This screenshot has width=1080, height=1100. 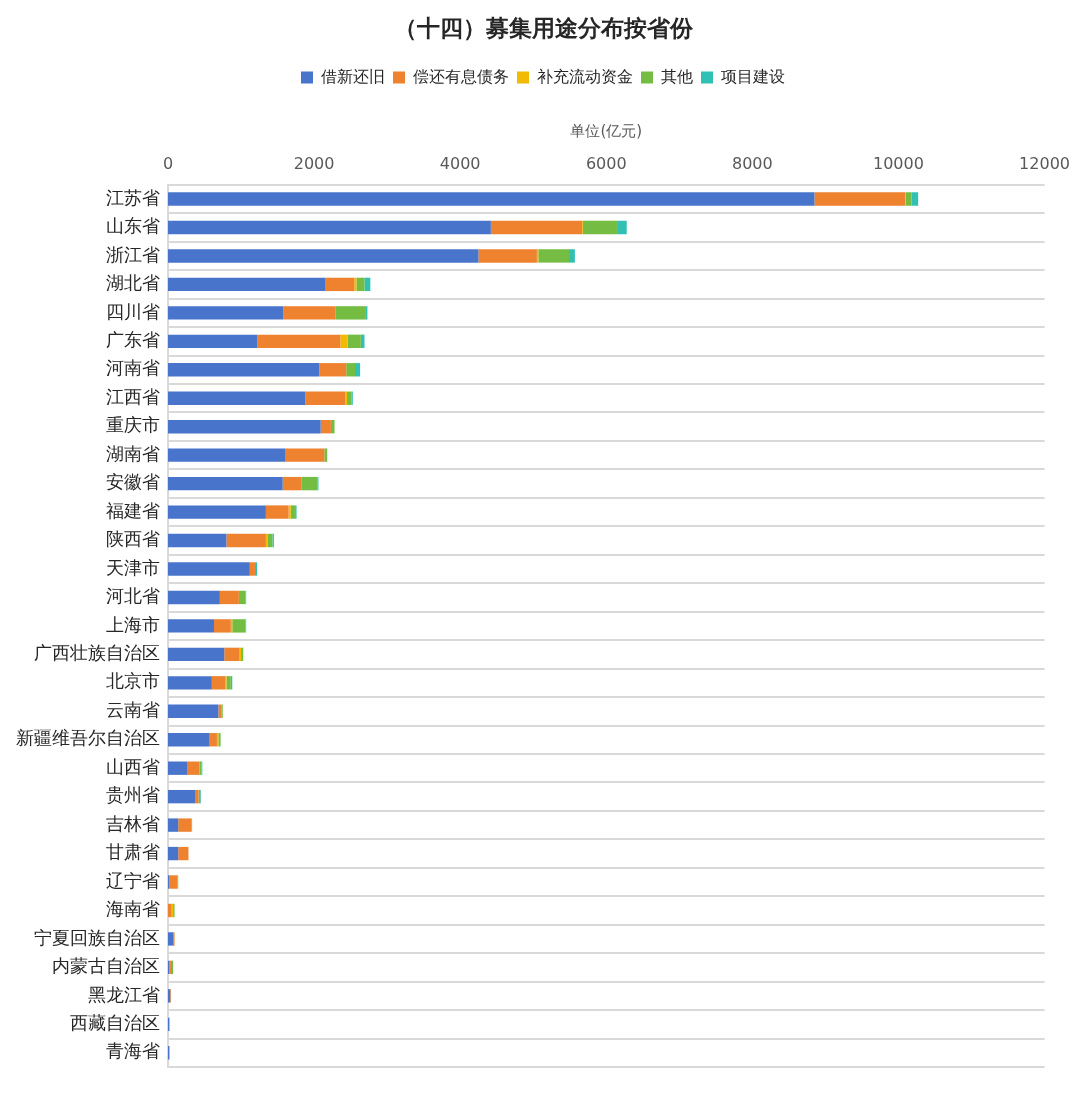 What do you see at coordinates (124, 994) in the screenshot?
I see `y-tick-label: 黑龙江省` at bounding box center [124, 994].